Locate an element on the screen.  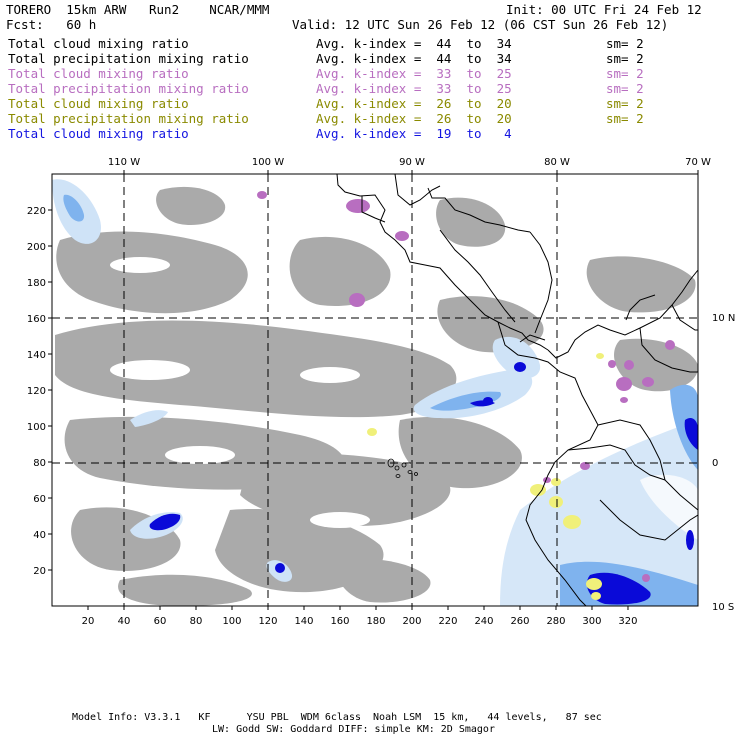
lon-label: 70 W is located at coordinates (698, 162).